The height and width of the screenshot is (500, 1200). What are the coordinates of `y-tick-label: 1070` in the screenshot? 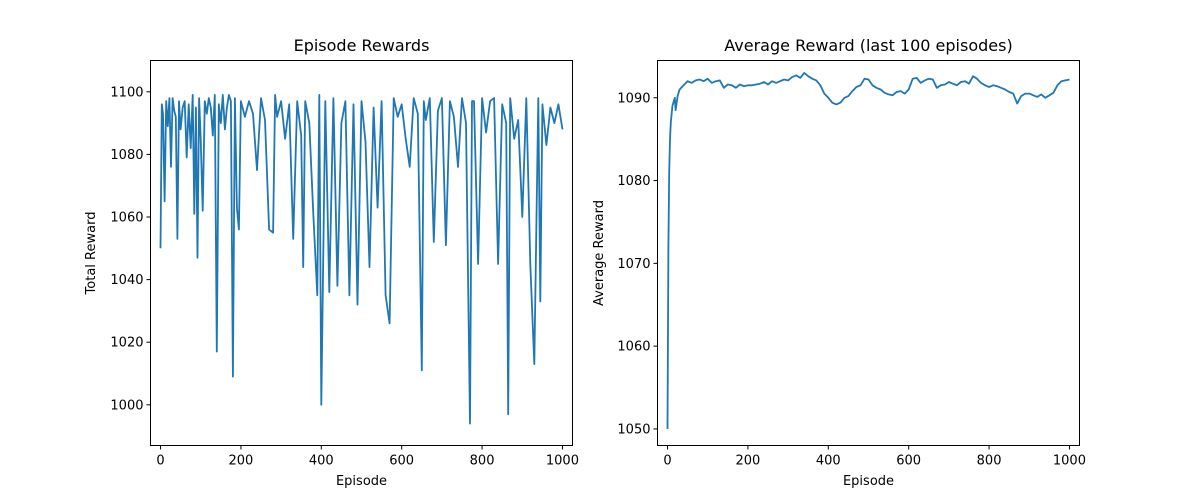 It's located at (633, 264).